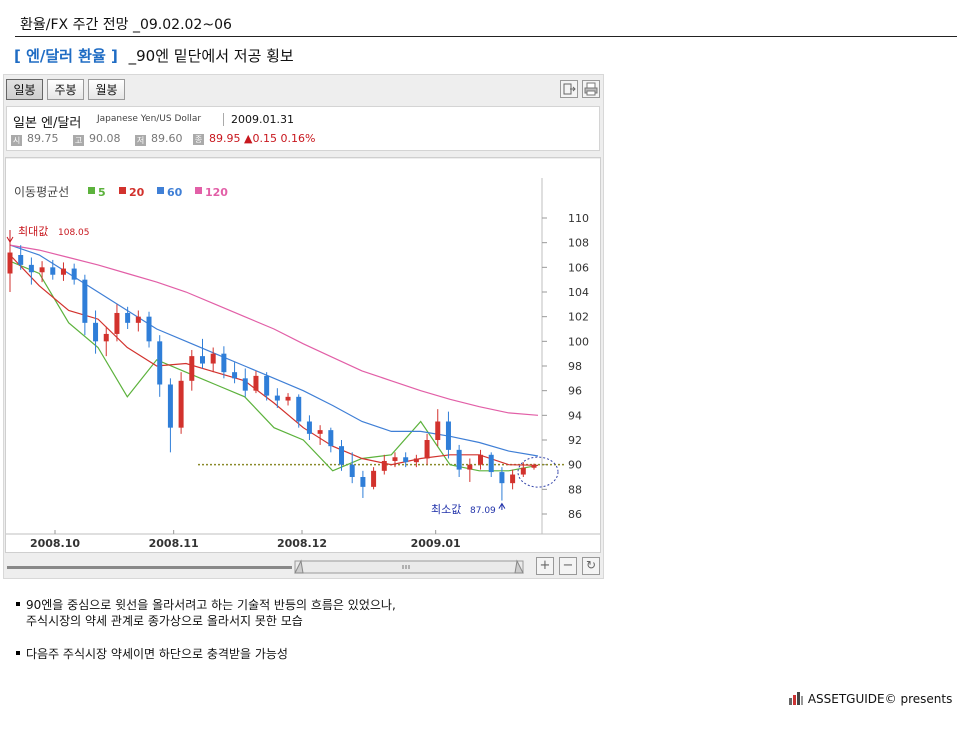  Describe the element at coordinates (502, 505) in the screenshot. I see `min-arrow-head` at that location.